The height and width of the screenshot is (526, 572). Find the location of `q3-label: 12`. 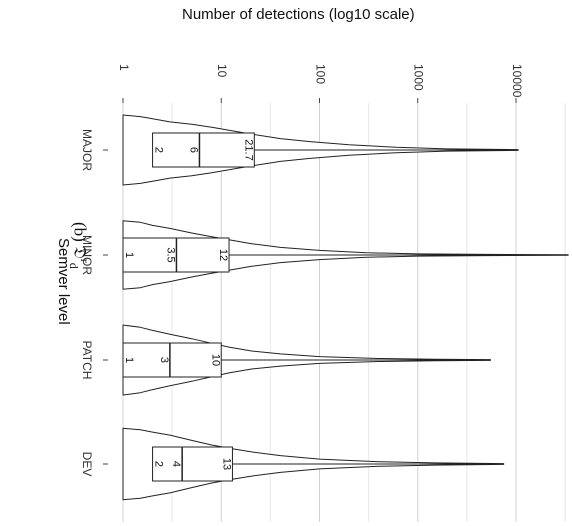

q3-label: 12 is located at coordinates (223, 255).